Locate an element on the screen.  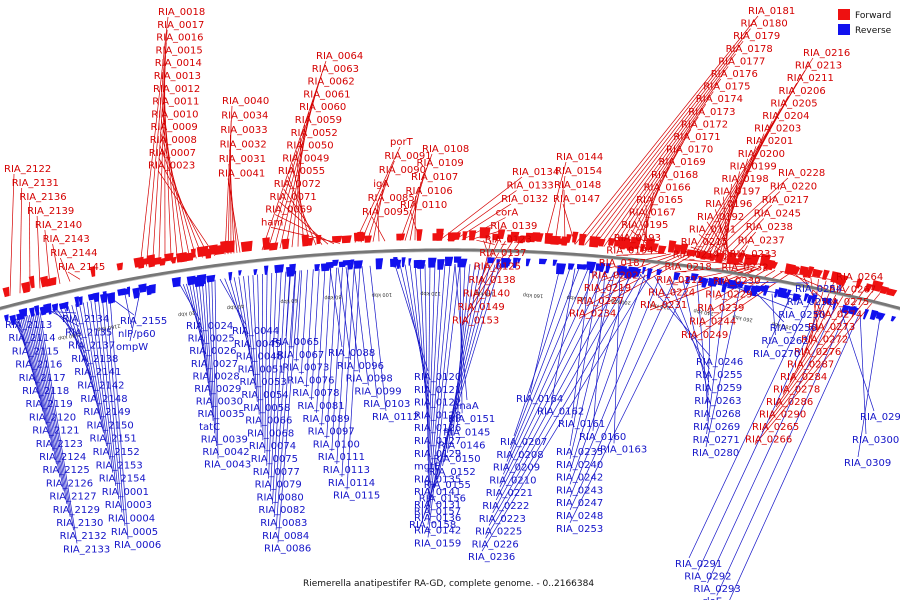
reverse-gene-label: RIA_0291 is located at coordinates (698, 564).